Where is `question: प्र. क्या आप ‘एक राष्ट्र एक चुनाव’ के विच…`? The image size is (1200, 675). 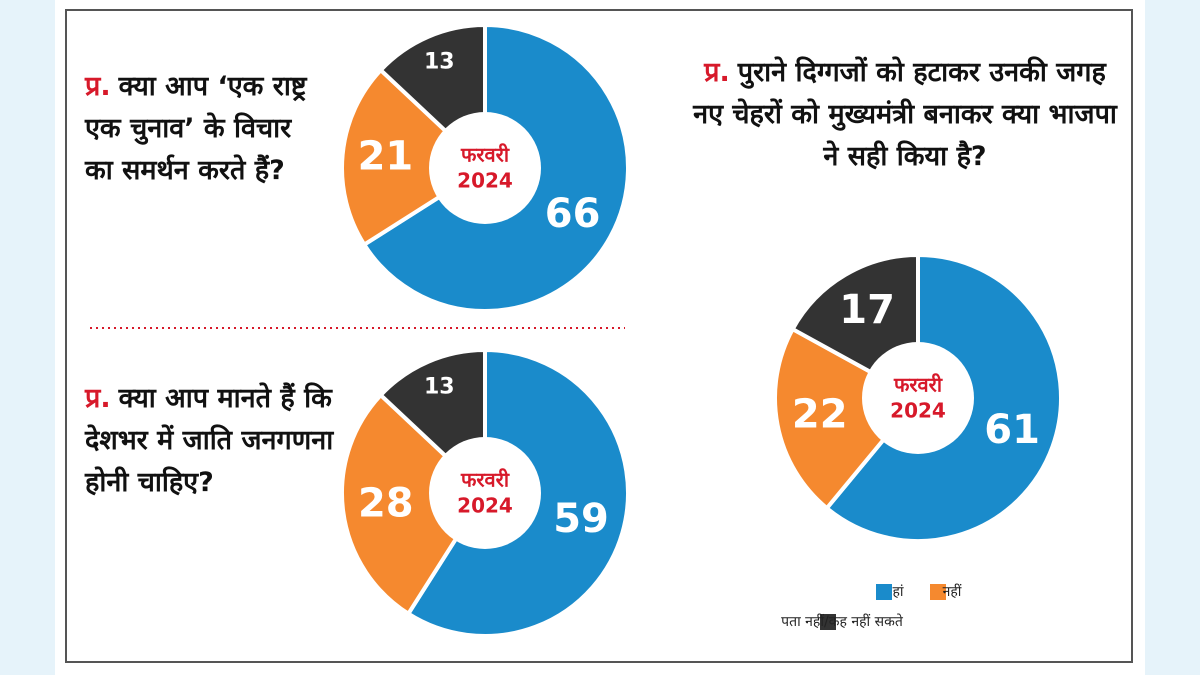 question: प्र. क्या आप ‘एक राष्ट्र एक चुनाव’ के विच… is located at coordinates (205, 129).